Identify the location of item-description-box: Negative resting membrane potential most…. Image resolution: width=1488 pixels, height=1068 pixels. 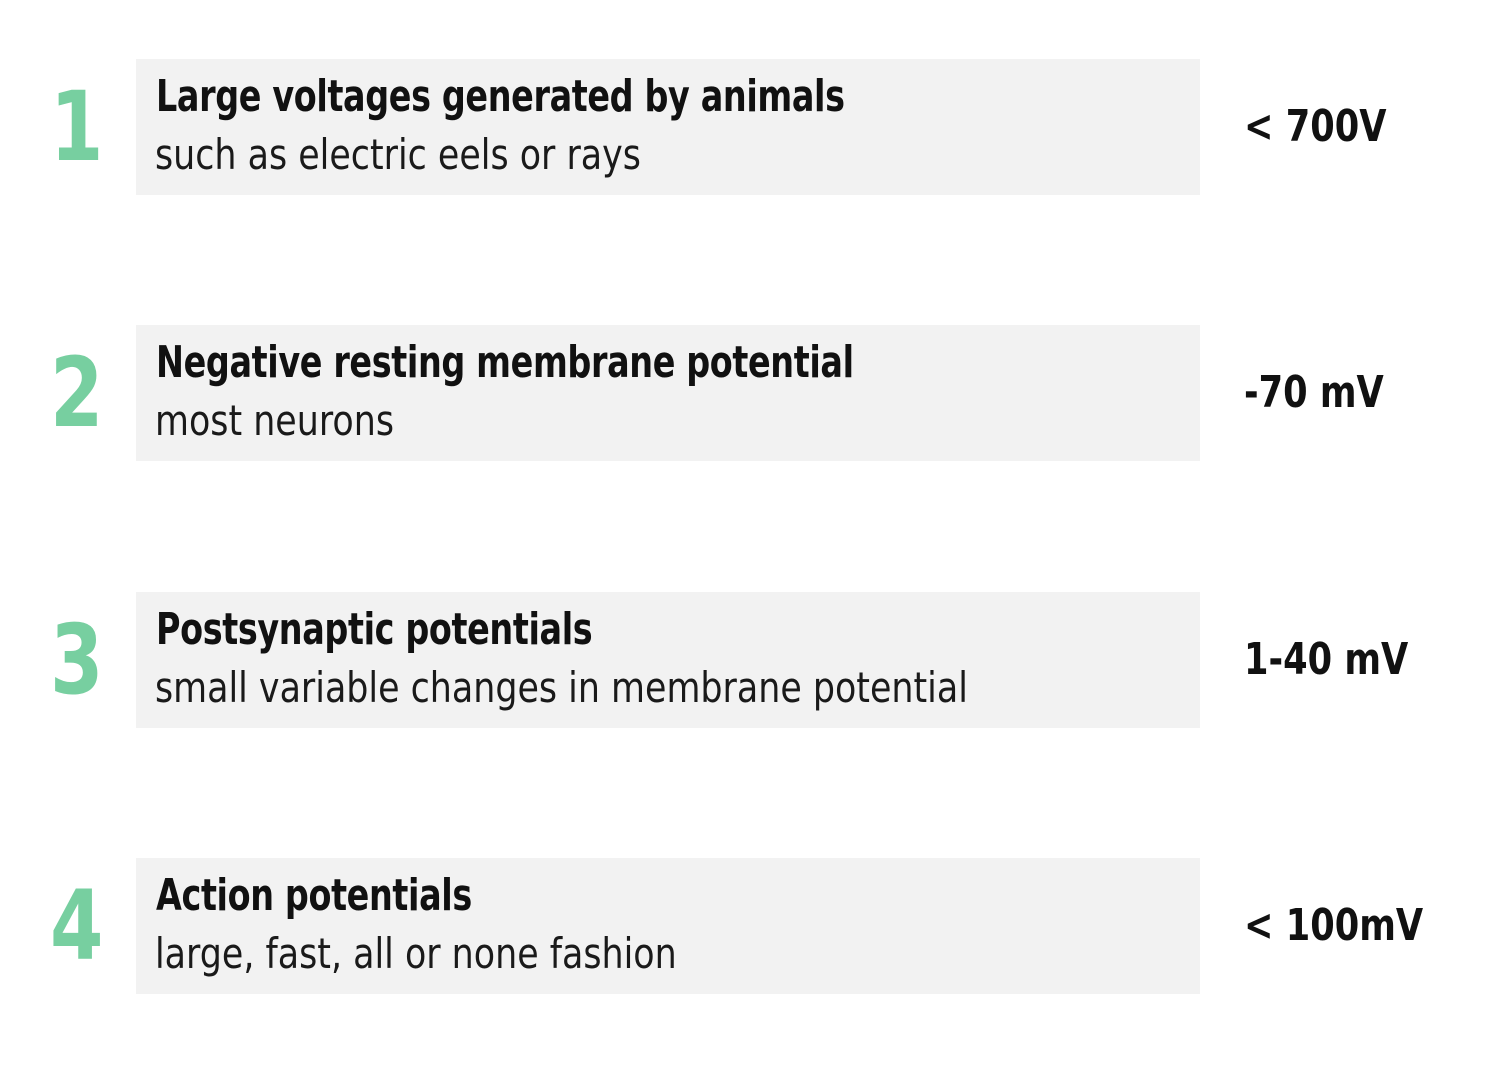
(668, 393).